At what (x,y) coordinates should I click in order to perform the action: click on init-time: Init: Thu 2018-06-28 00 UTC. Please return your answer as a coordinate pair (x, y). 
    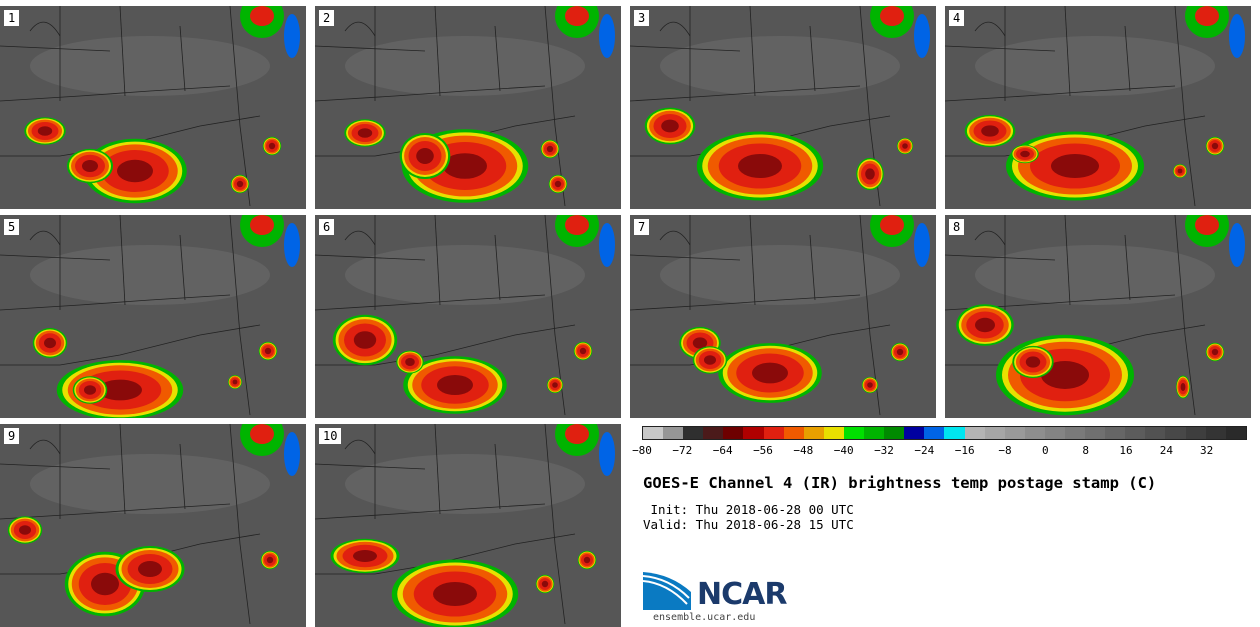
    Looking at the image, I should click on (748, 509).